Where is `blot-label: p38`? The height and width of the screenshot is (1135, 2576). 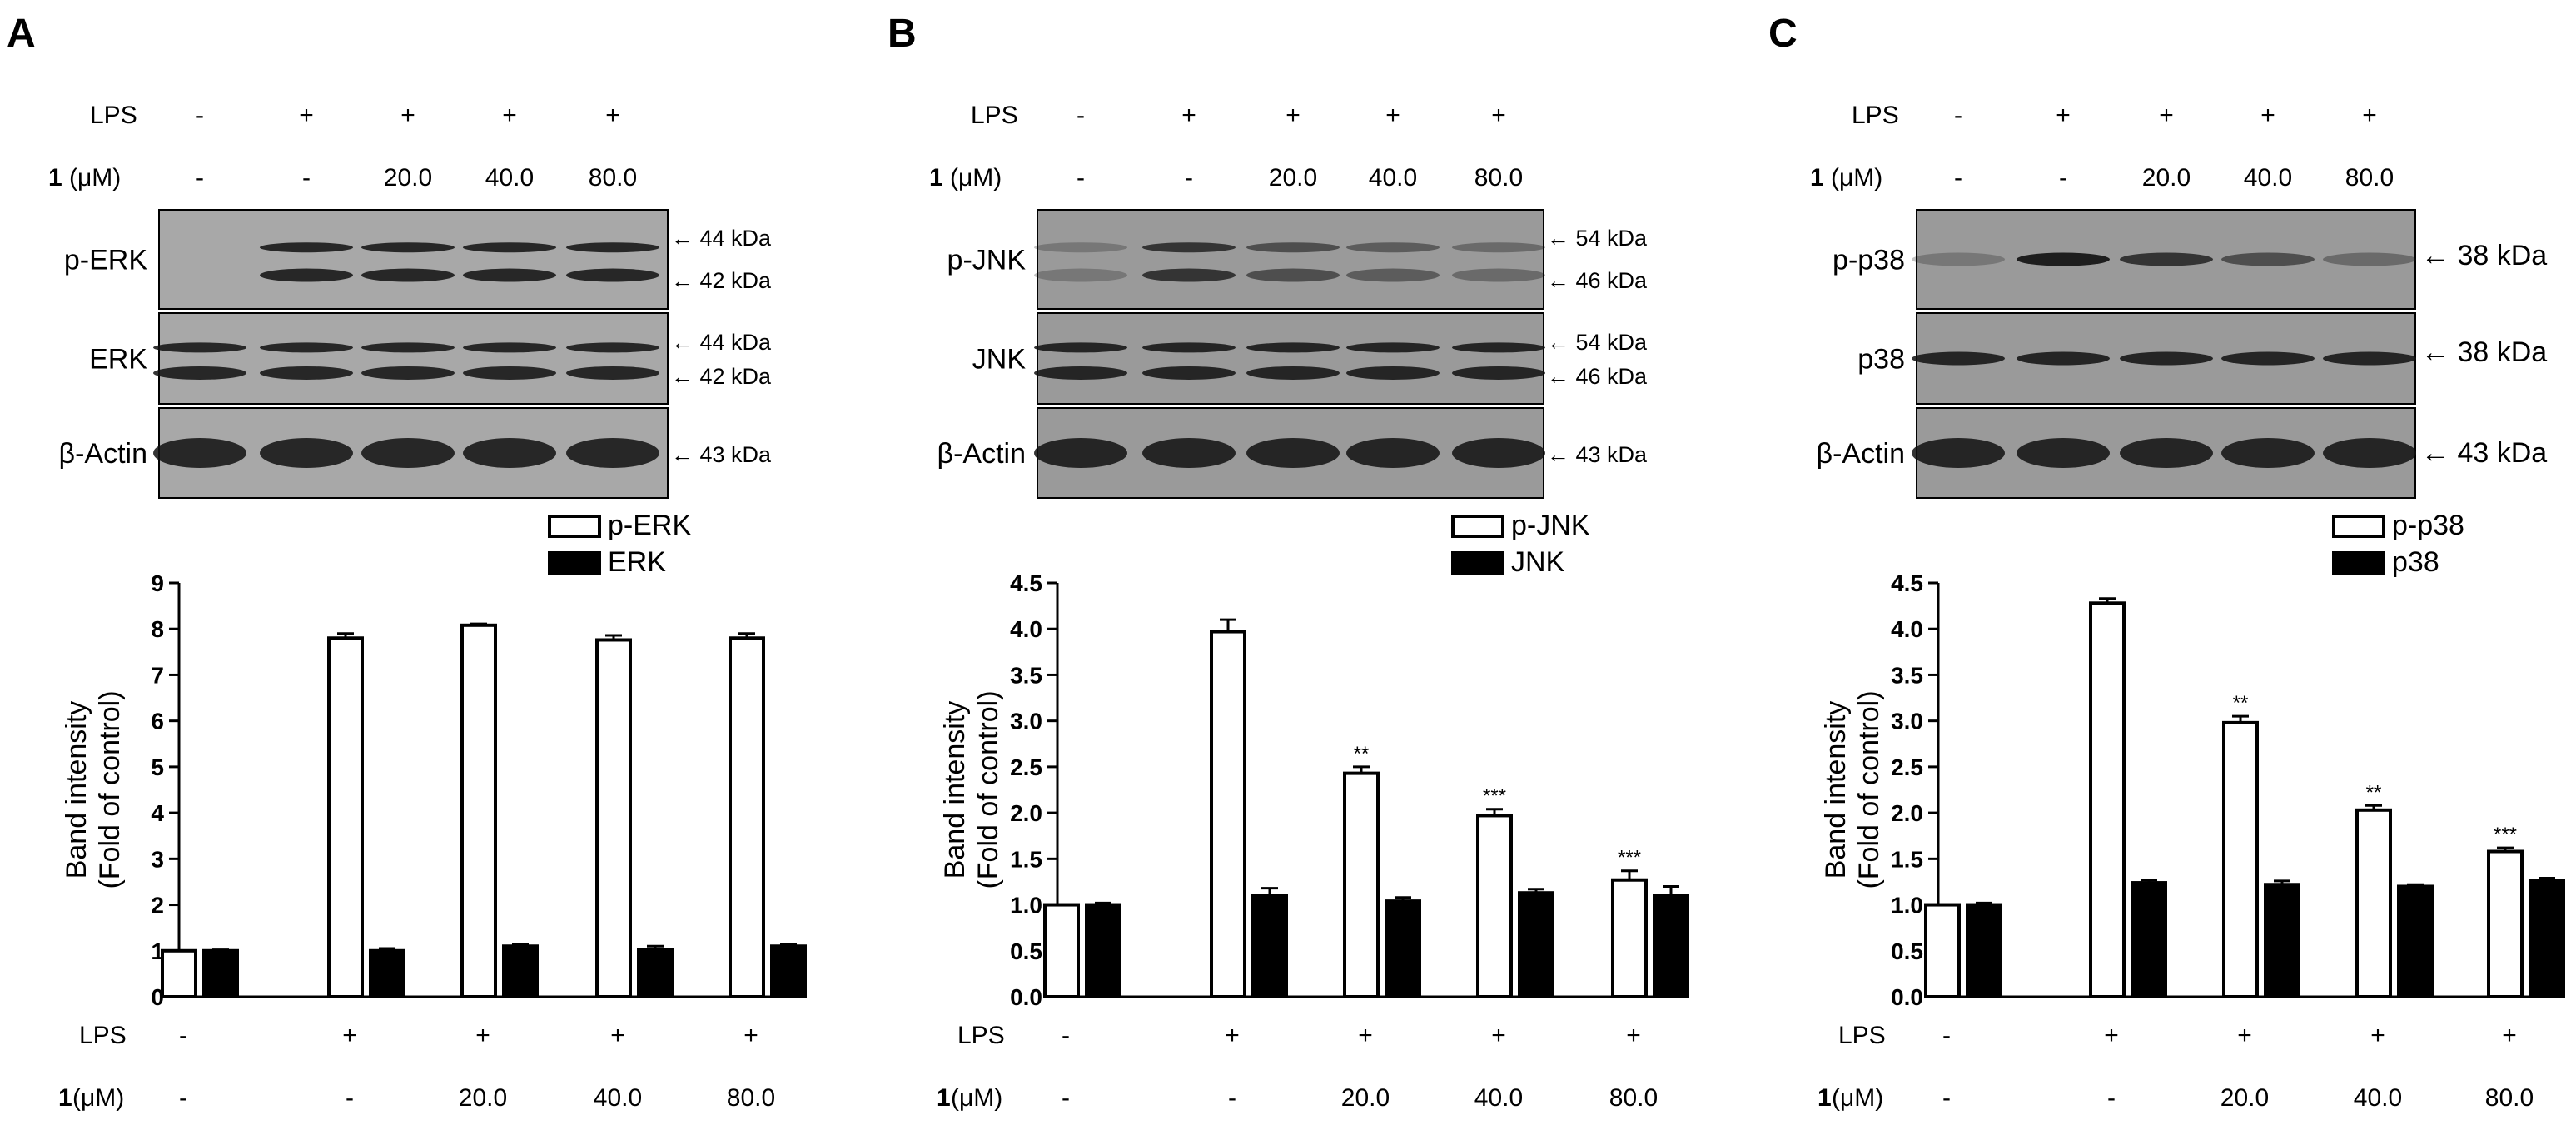 blot-label: p38 is located at coordinates (1881, 360).